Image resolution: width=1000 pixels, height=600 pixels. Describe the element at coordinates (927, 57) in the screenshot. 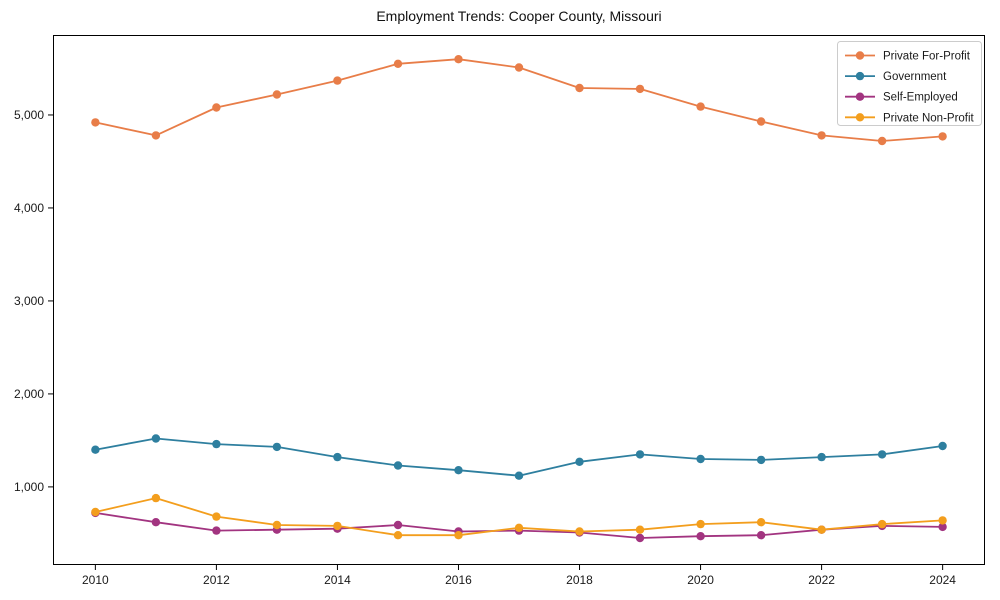

I see `legend-label: Private For-Profit` at that location.